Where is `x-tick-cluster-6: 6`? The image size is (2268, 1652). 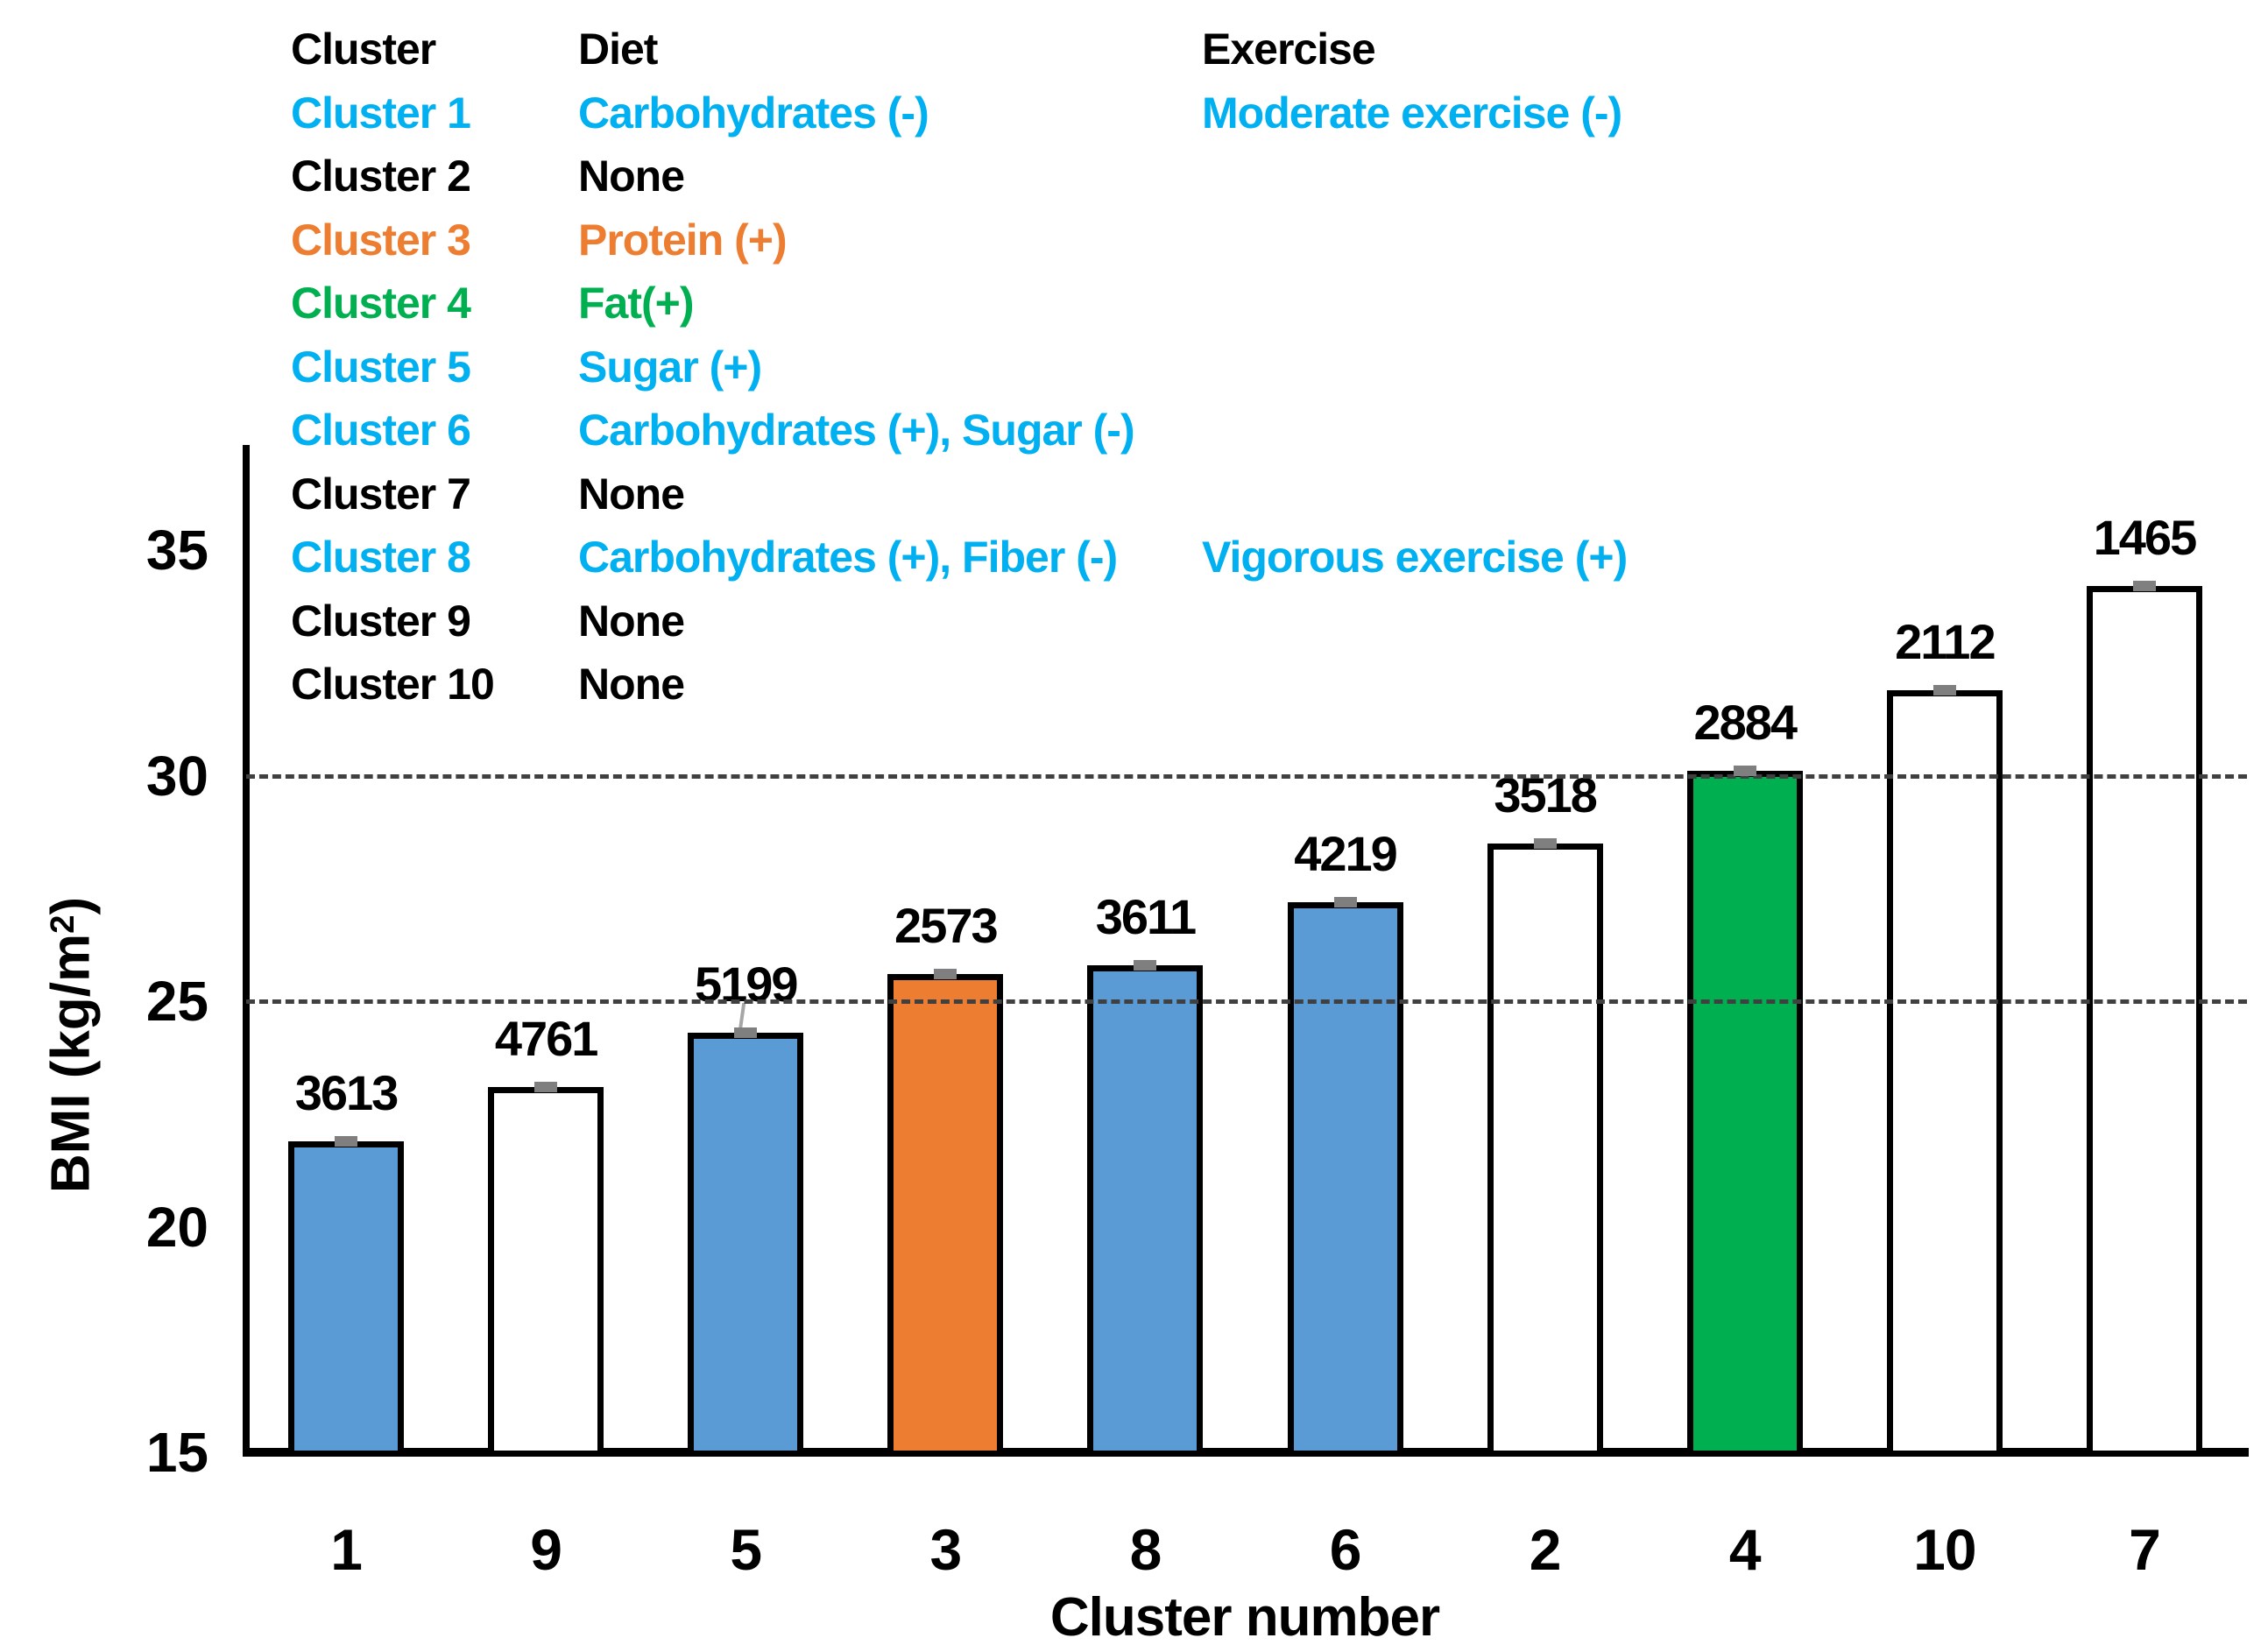
x-tick-cluster-6: 6 is located at coordinates (1345, 1549).